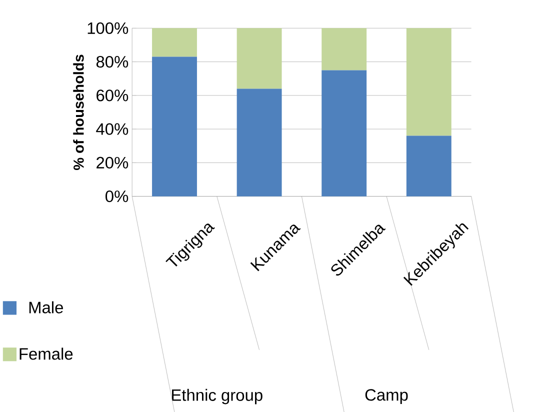  Describe the element at coordinates (112, 162) in the screenshot. I see `y-tick-label: 20%` at that location.